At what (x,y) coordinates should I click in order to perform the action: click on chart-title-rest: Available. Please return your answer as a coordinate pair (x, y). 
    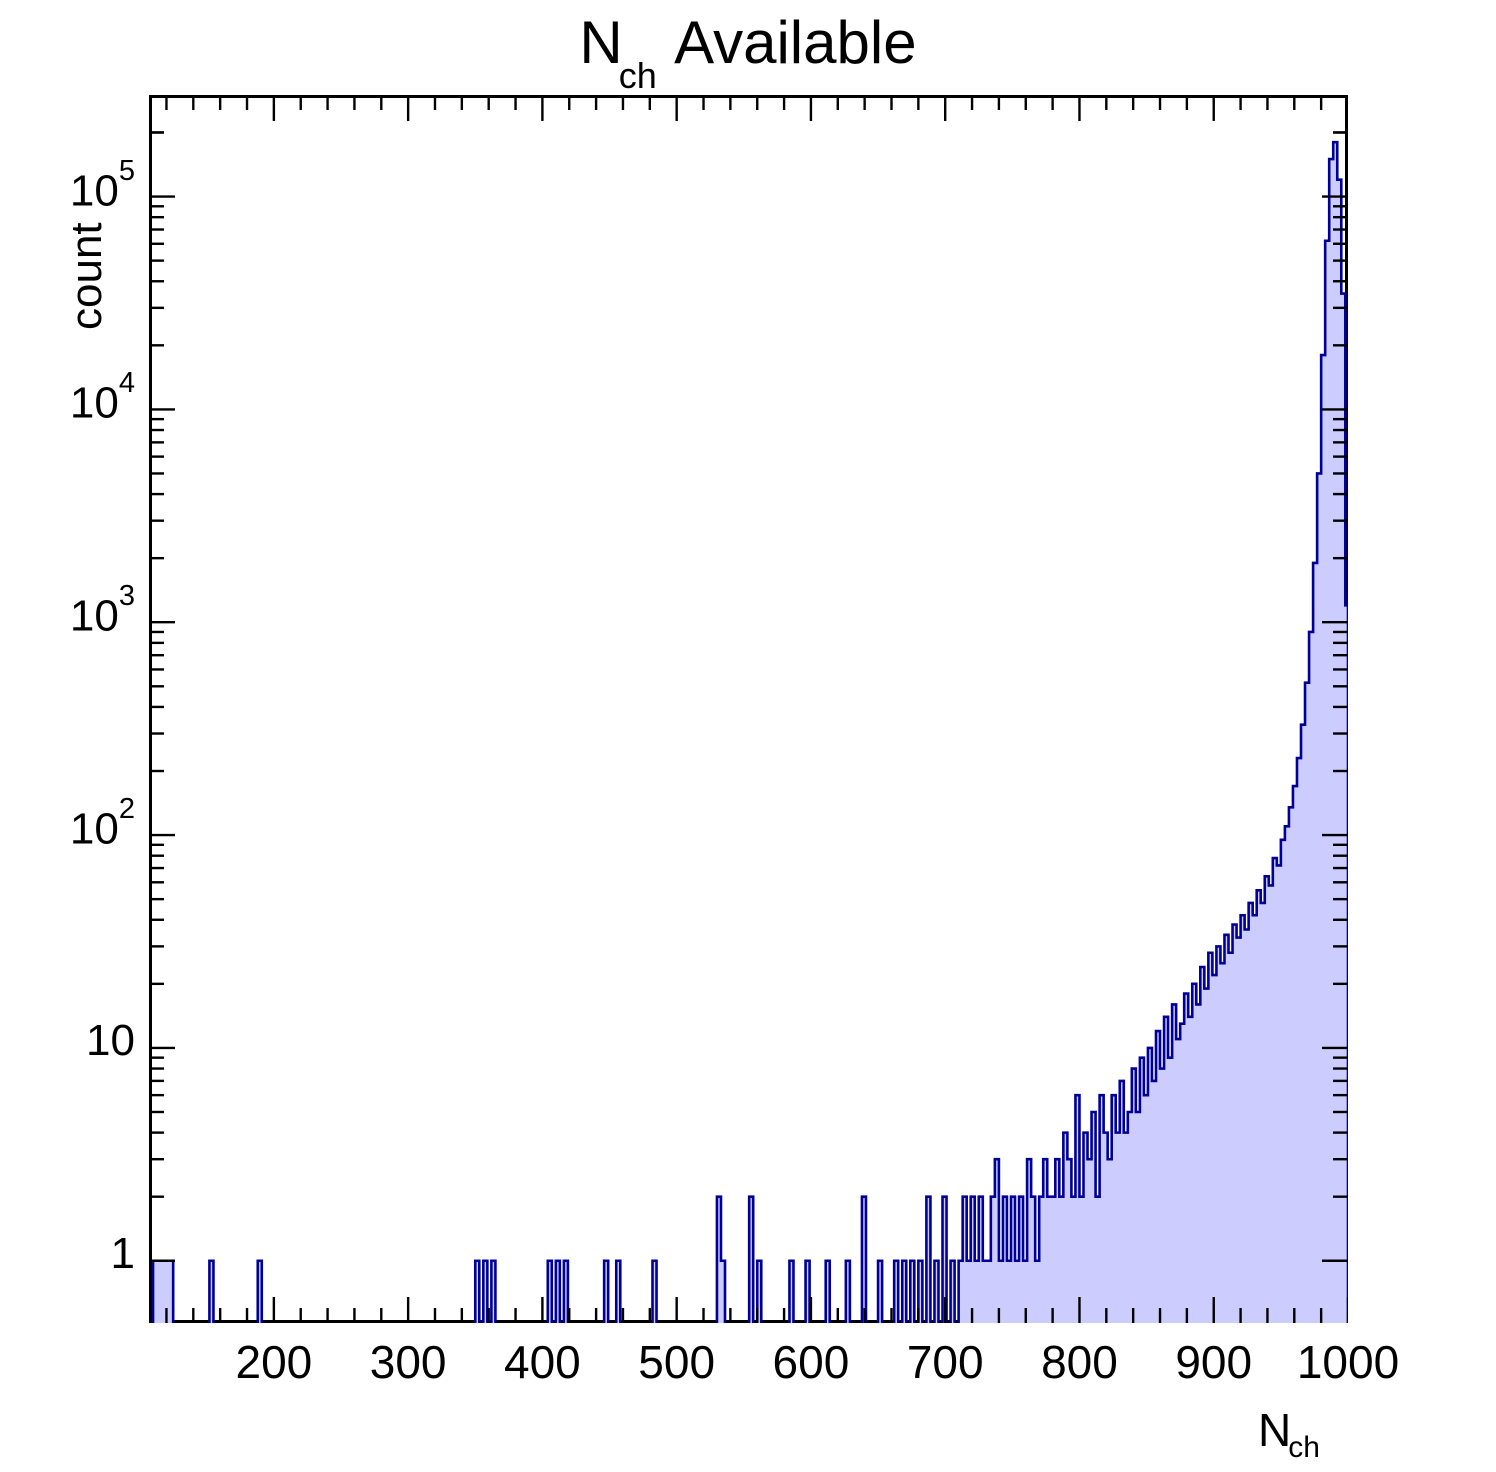
    Looking at the image, I should click on (788, 42).